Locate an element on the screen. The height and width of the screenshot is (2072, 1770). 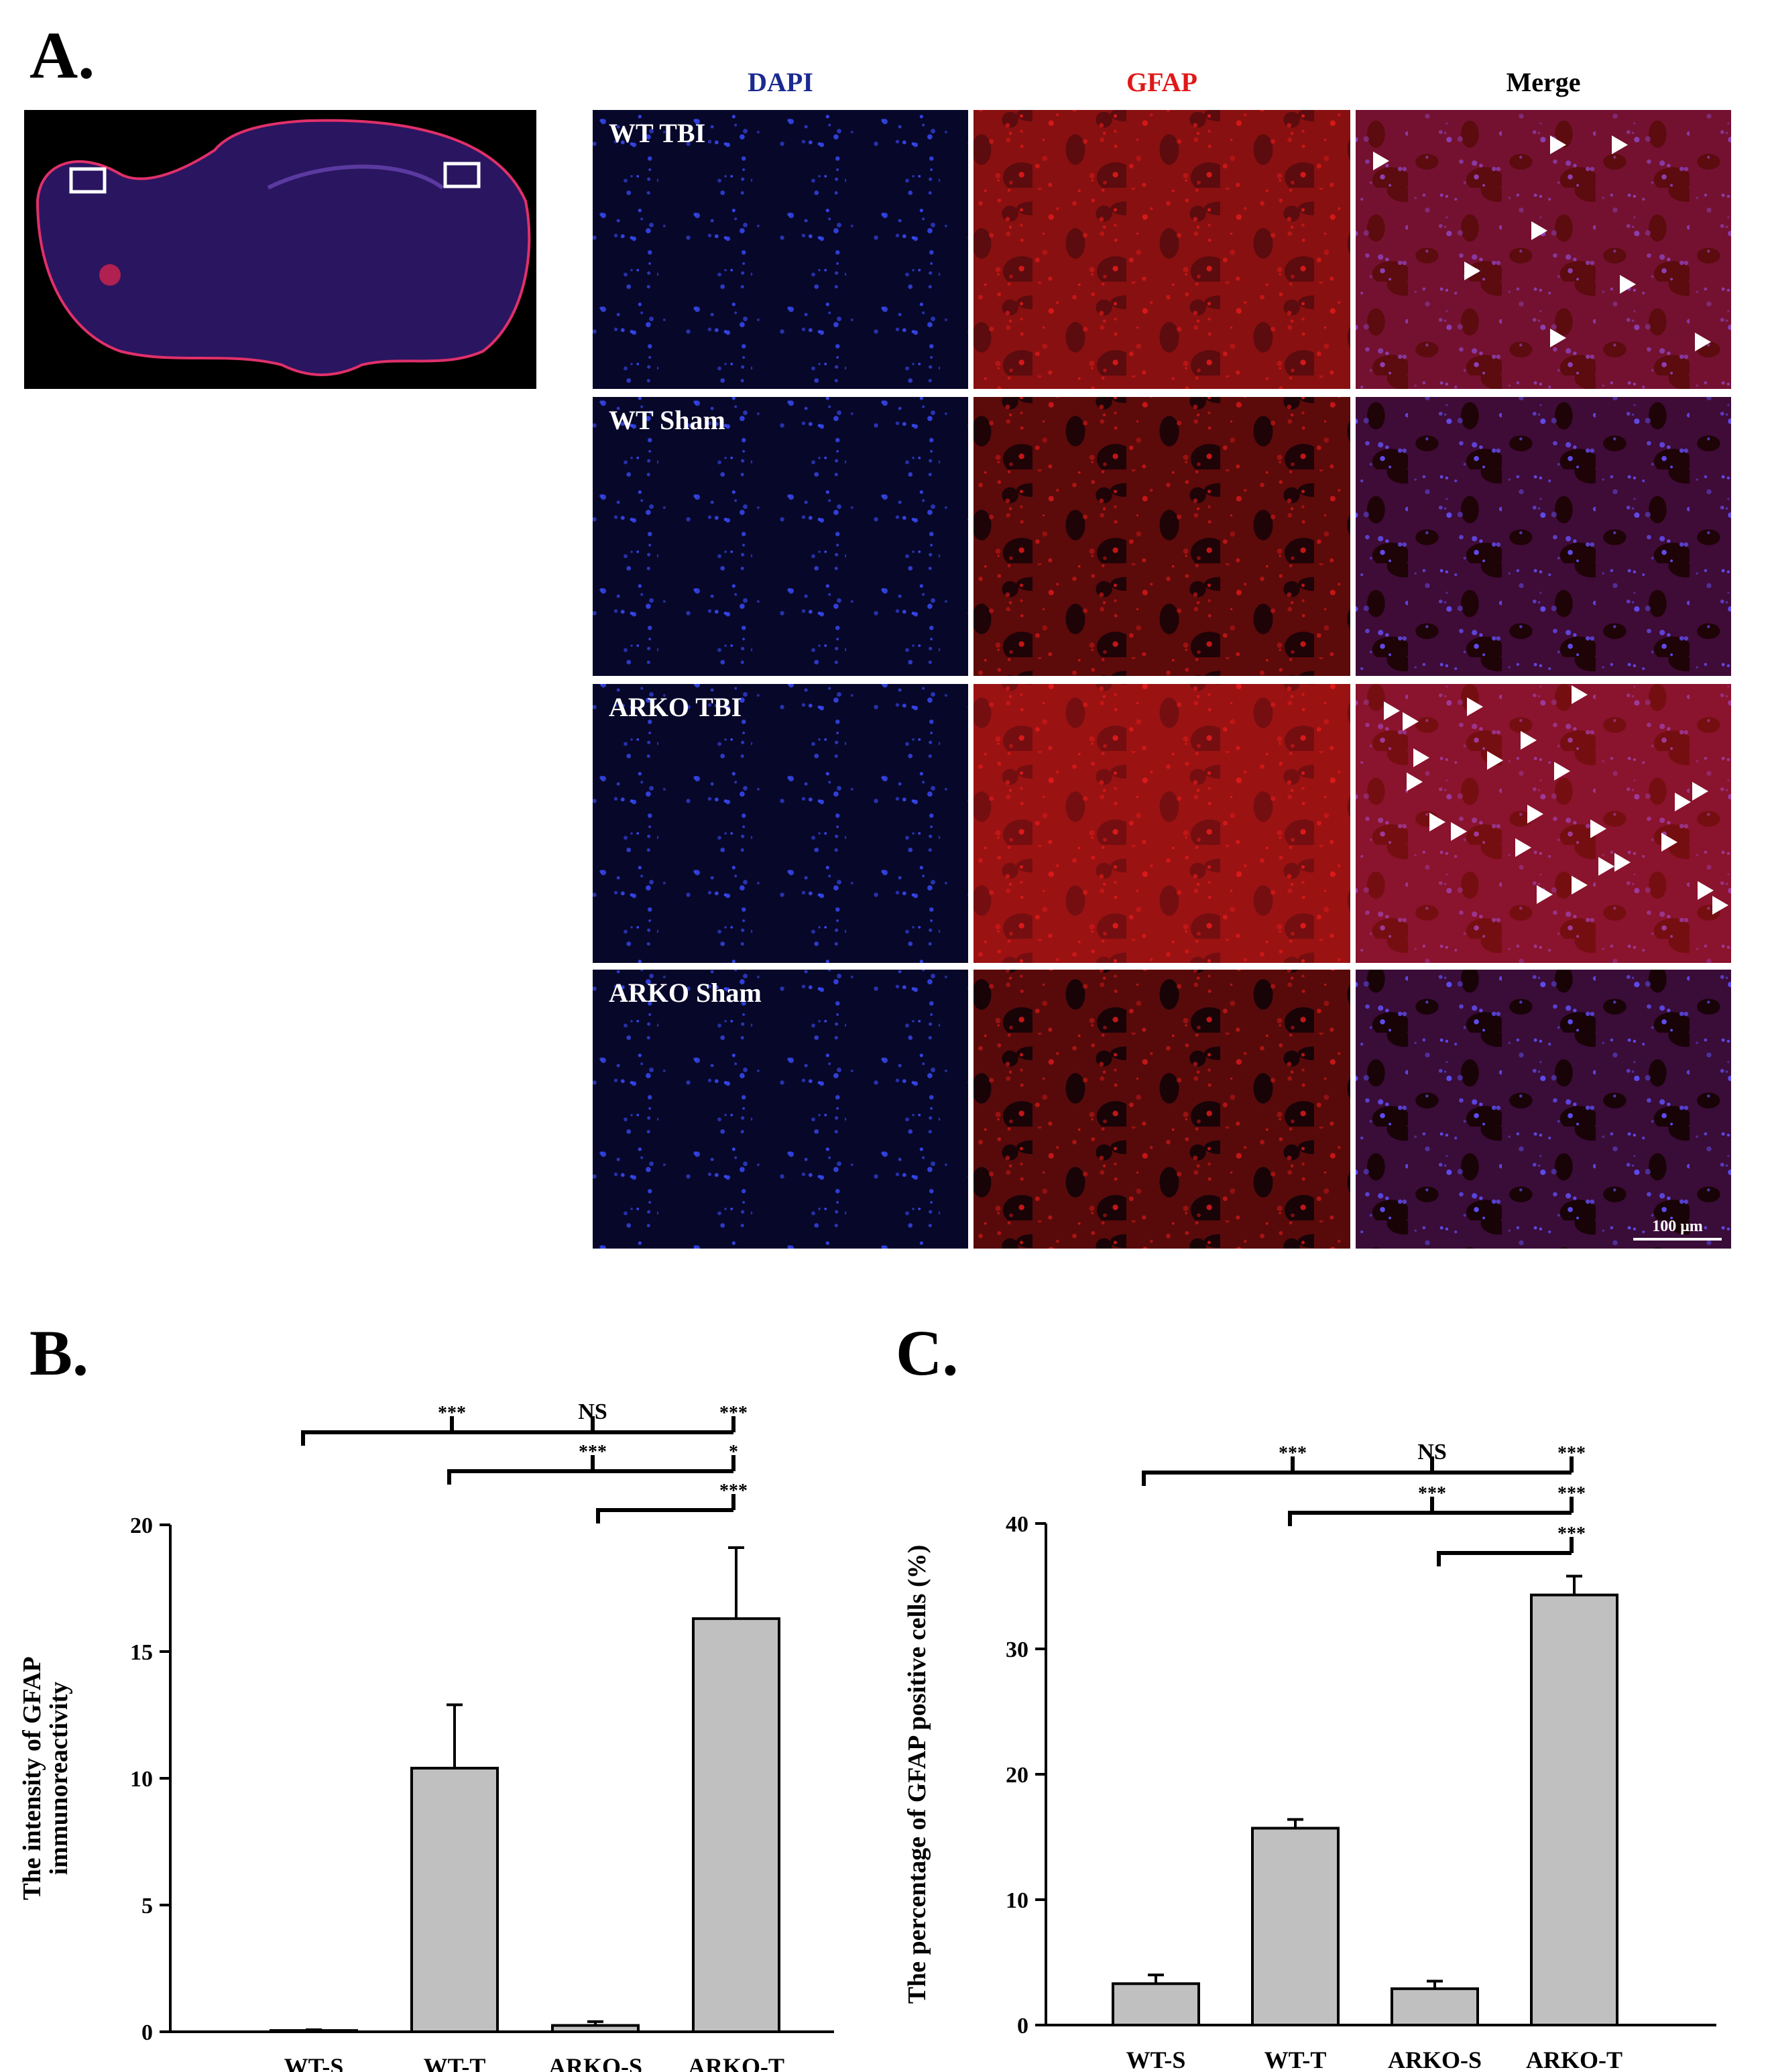
row-label: ARKO Sham is located at coordinates (685, 993).